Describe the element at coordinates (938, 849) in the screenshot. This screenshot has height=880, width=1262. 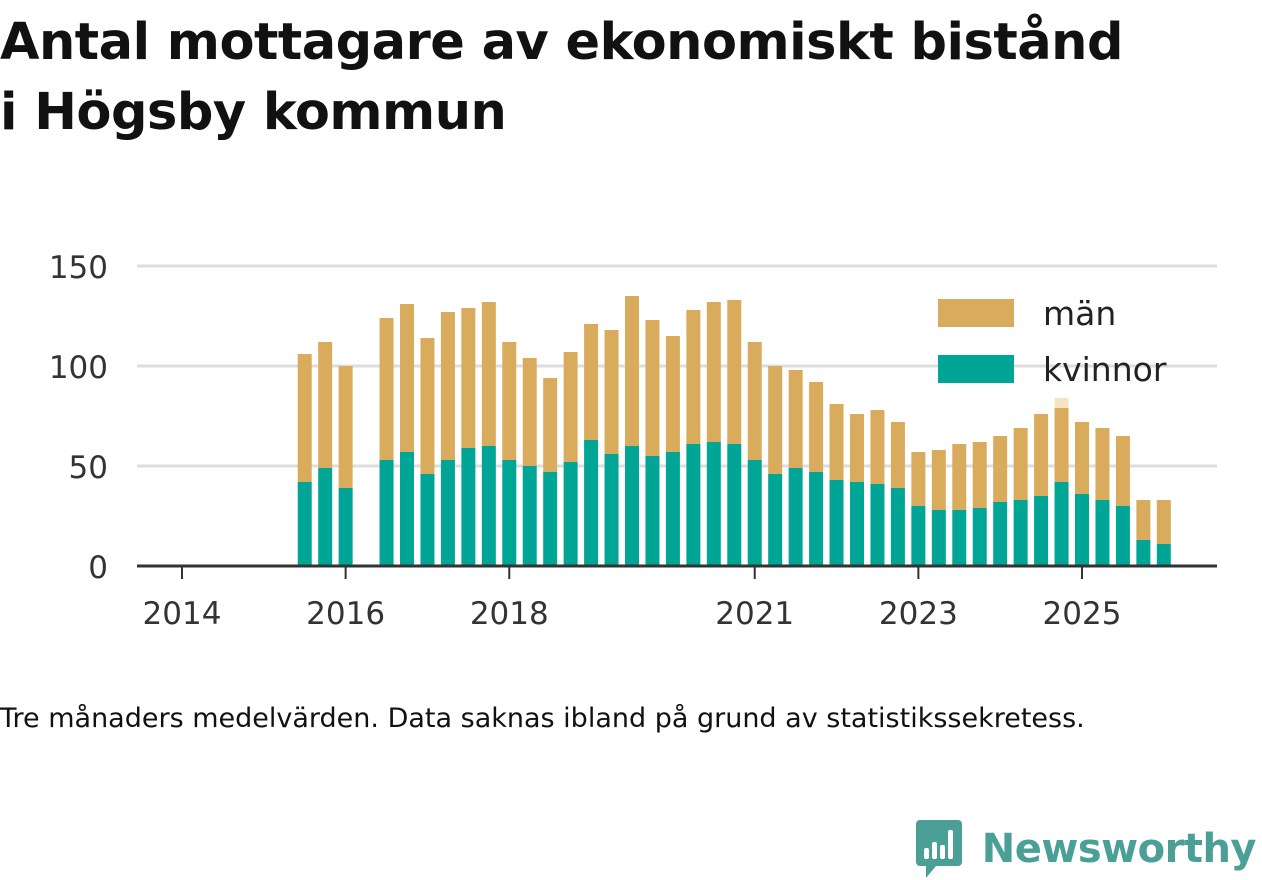
I see `newsworthy-logo-icon` at that location.